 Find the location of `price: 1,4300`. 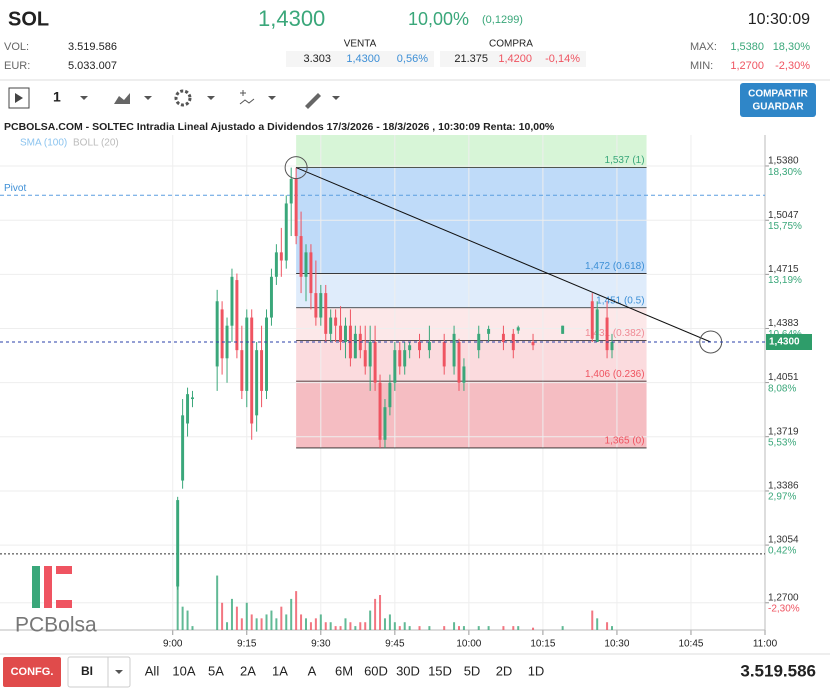

price: 1,4300 is located at coordinates (291, 18).